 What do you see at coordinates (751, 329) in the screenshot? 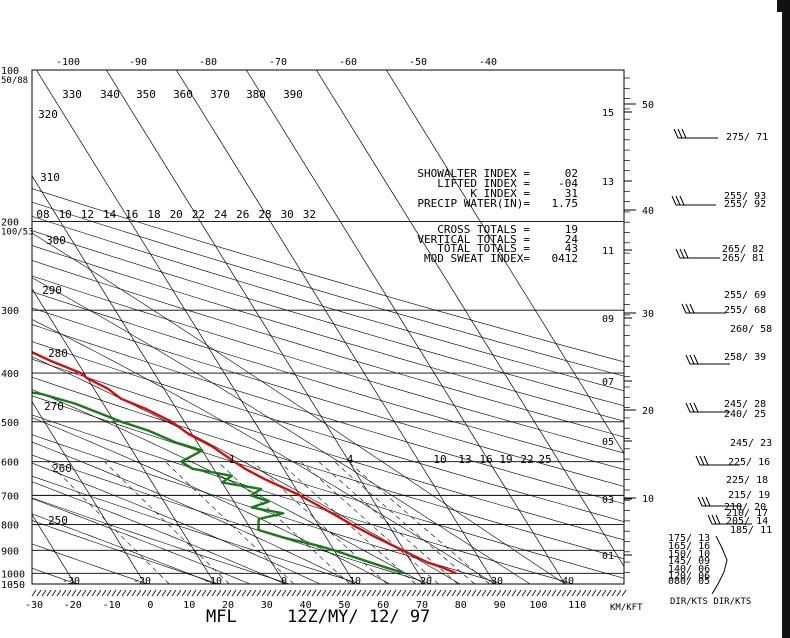
I see `wind-label: 260/ 58` at bounding box center [751, 329].